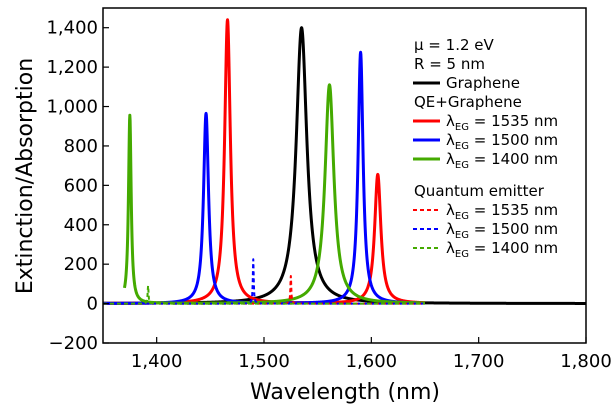 This screenshot has width=616, height=418. What do you see at coordinates (73, 343) in the screenshot?
I see `y-tick-label: −200` at bounding box center [73, 343].